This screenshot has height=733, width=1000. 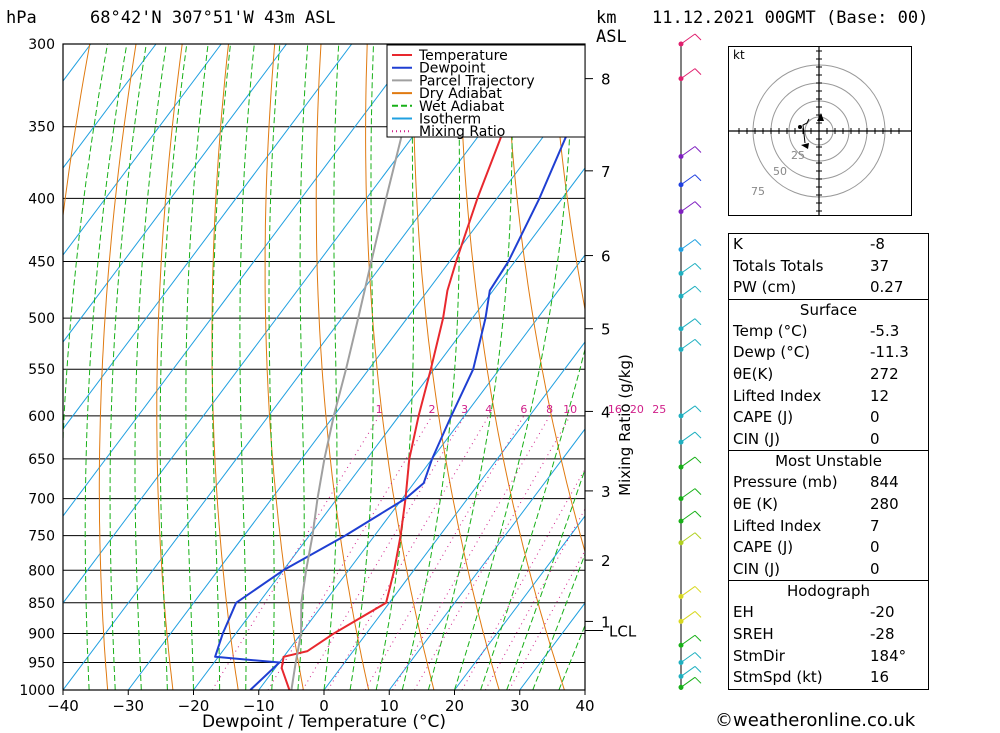 What do you see at coordinates (63, 706) in the screenshot?
I see `temperature-tick-label: −40` at bounding box center [63, 706].